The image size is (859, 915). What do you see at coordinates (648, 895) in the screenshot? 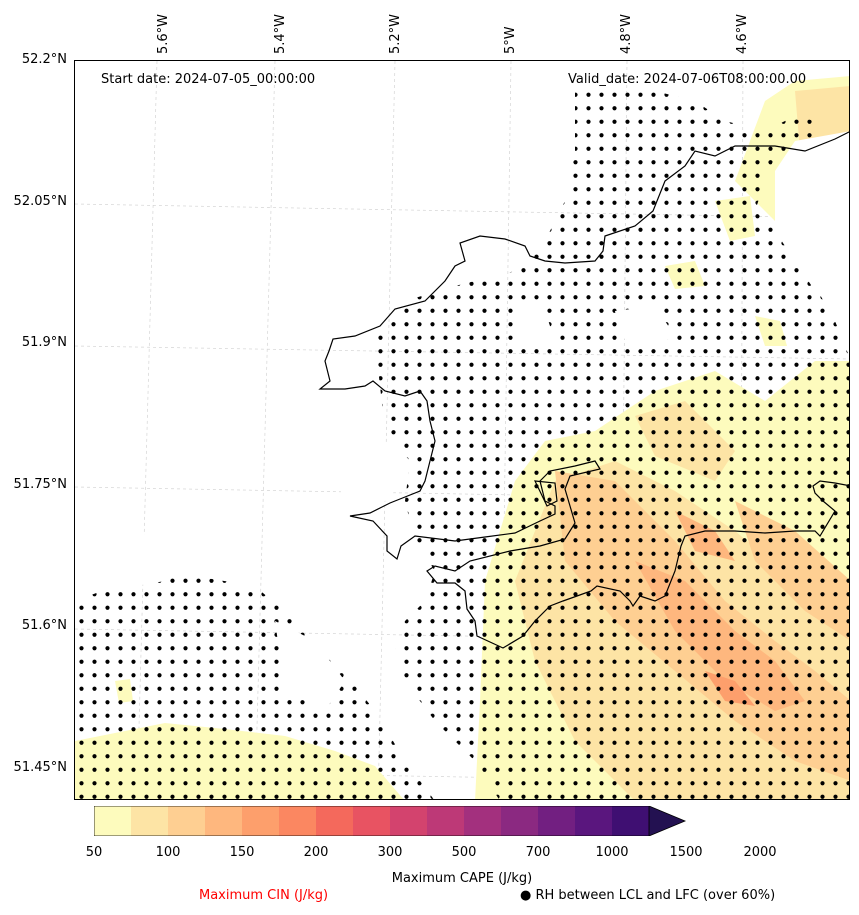
I see `rh-legend: ● RH between LCL and LFC (over 60%)` at bounding box center [648, 895].